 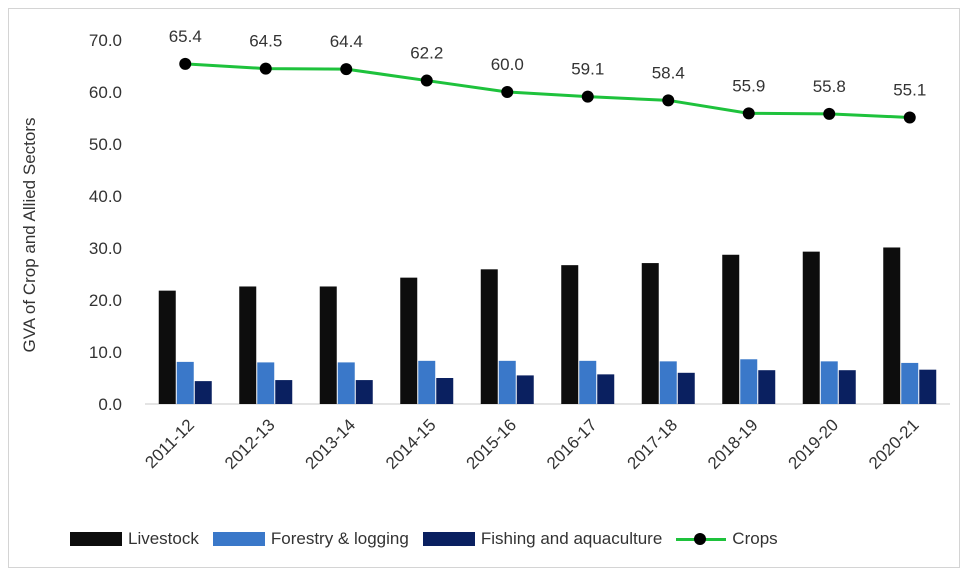 I want to click on y-axis-title: GVA of Crop and Allied Sectors, so click(x=30, y=235).